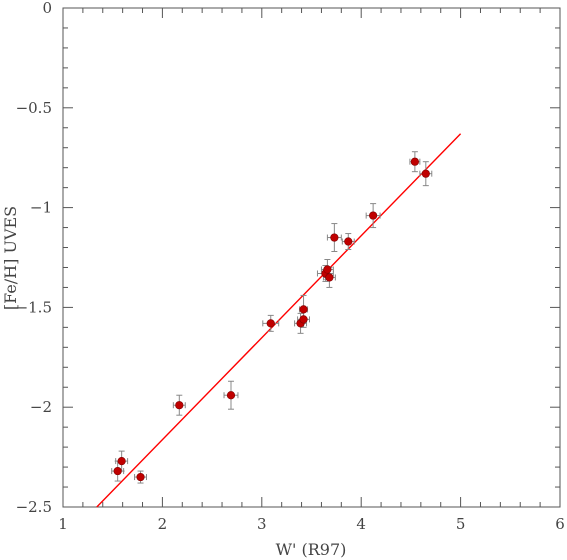 The height and width of the screenshot is (560, 567). I want to click on x-tick-label: 1, so click(63, 524).